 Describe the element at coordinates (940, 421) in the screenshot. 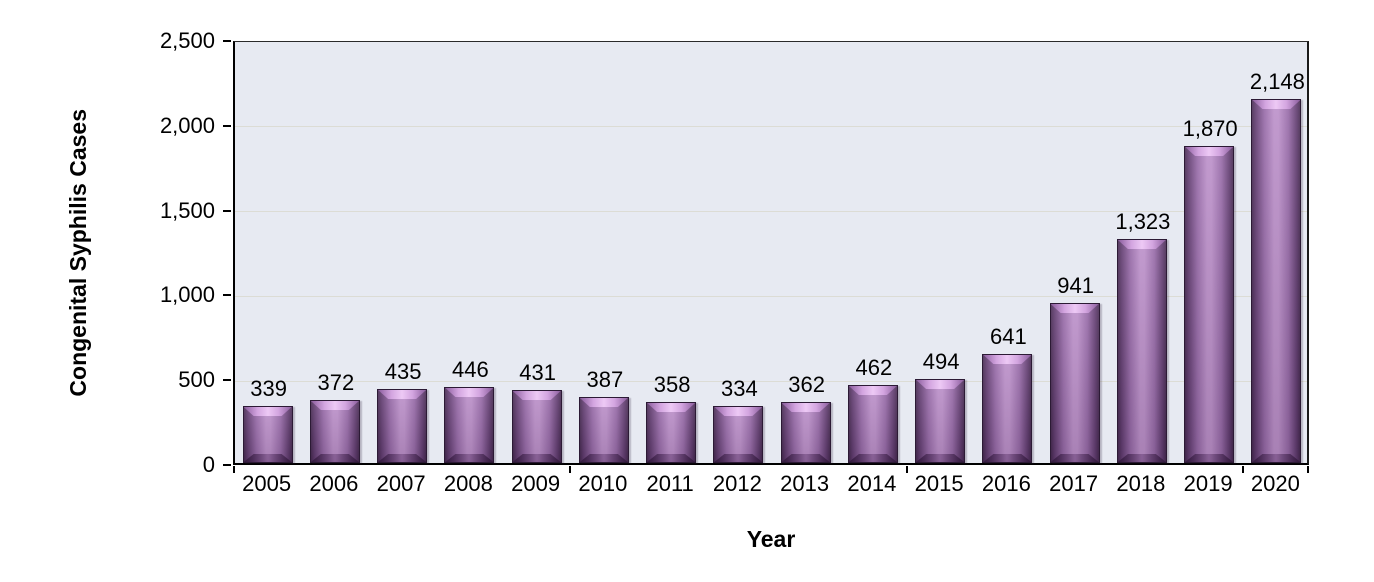

I see `bar-2015` at that location.